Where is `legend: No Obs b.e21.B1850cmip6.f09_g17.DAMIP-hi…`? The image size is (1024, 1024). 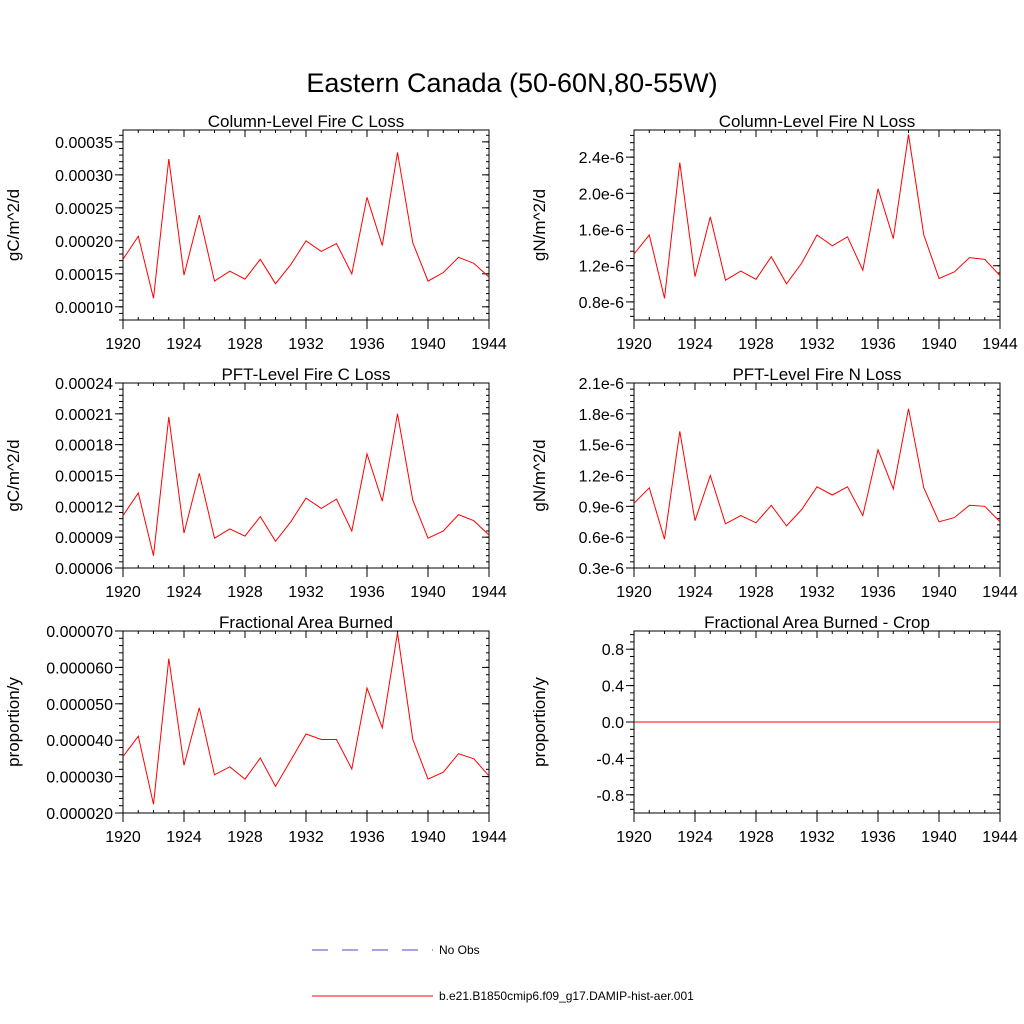 legend: No Obs b.e21.B1850cmip6.f09_g17.DAMIP-hi… is located at coordinates (503, 973).